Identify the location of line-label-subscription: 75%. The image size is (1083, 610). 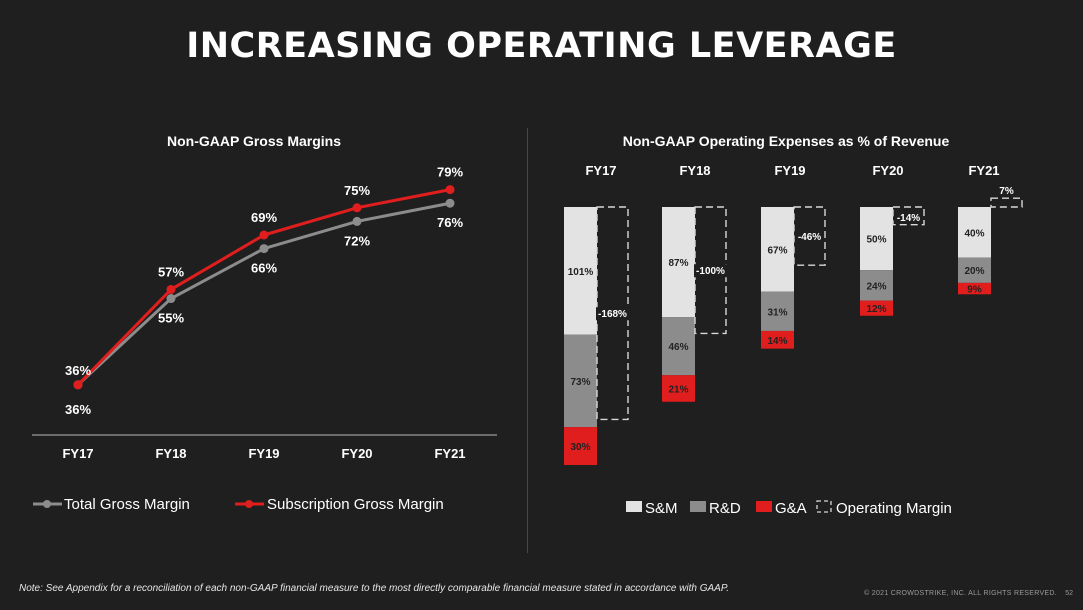
(357, 190).